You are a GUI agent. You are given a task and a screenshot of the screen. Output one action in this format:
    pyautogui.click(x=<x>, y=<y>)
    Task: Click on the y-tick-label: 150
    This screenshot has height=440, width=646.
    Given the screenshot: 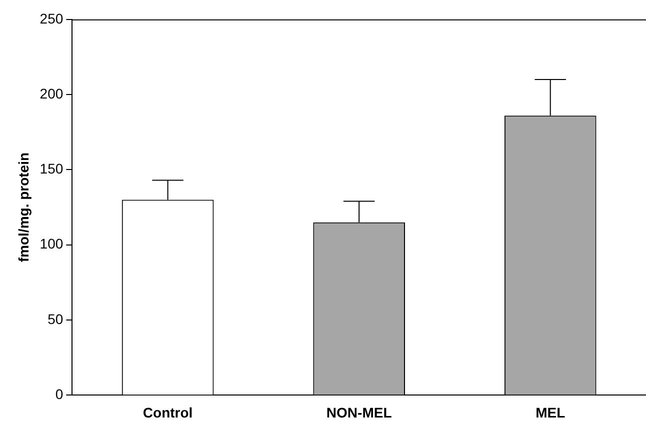 What is the action you would take?
    pyautogui.click(x=52, y=168)
    